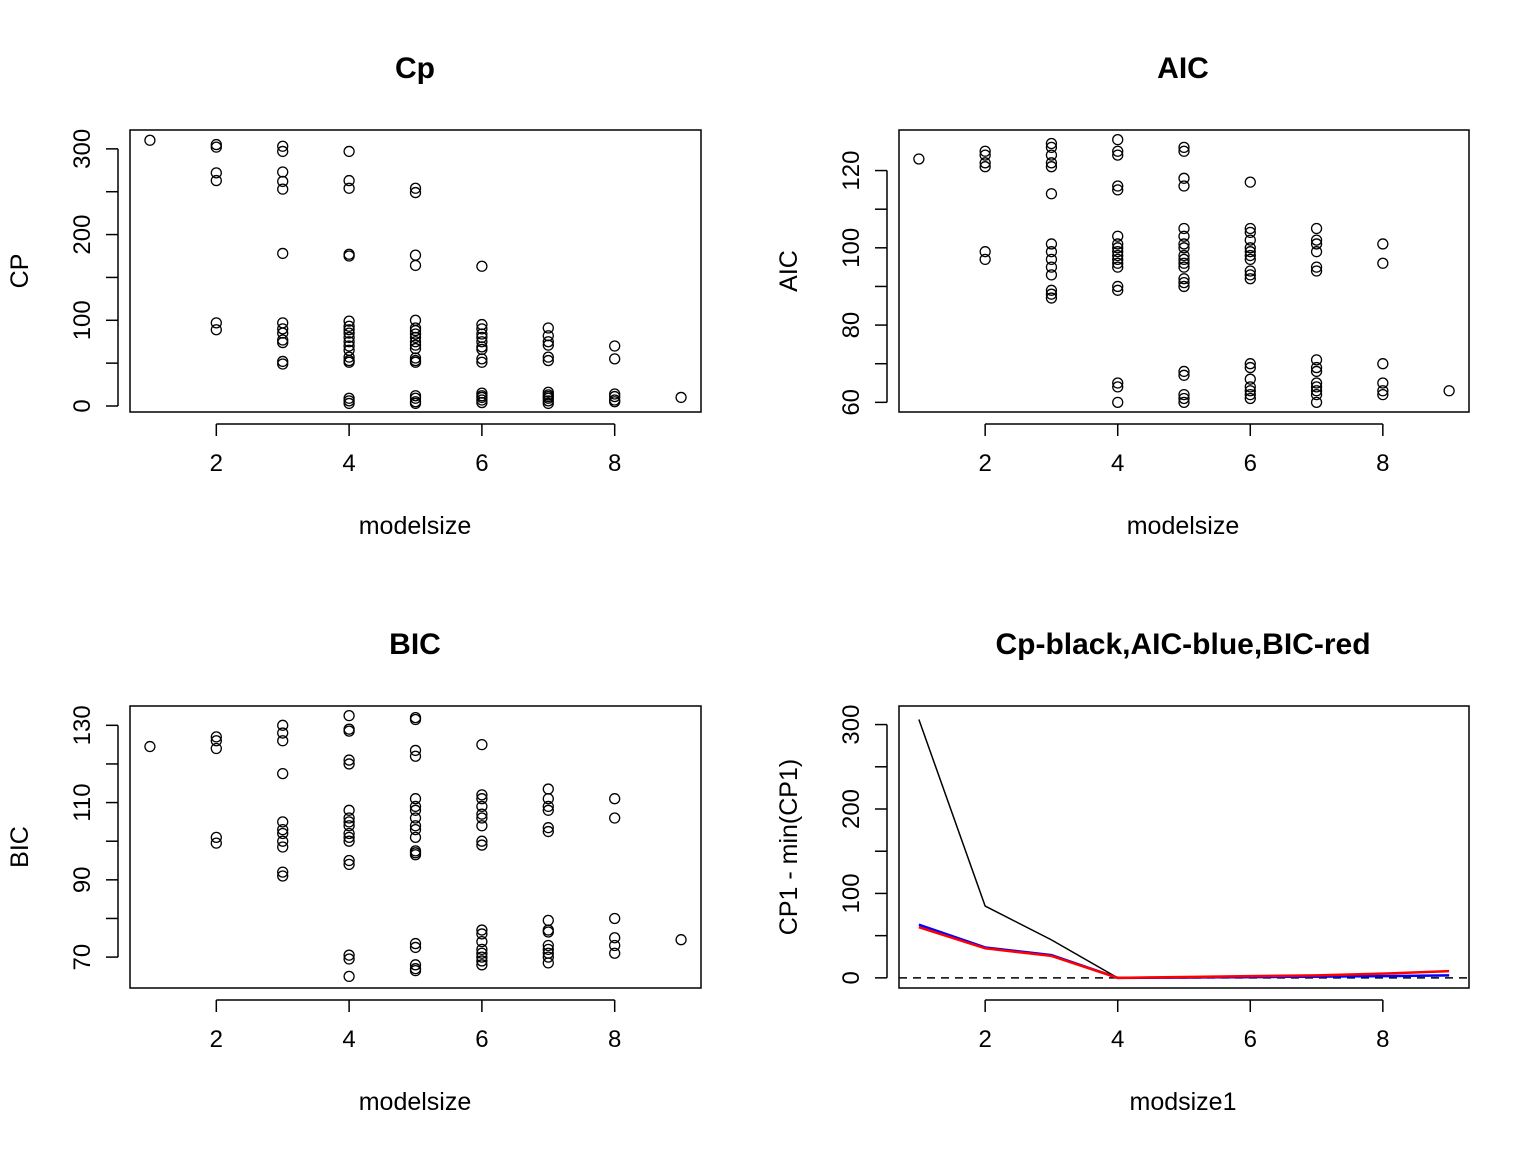 This screenshot has width=1536, height=1152. What do you see at coordinates (851, 248) in the screenshot?
I see `y-tick-label: 100` at bounding box center [851, 248].